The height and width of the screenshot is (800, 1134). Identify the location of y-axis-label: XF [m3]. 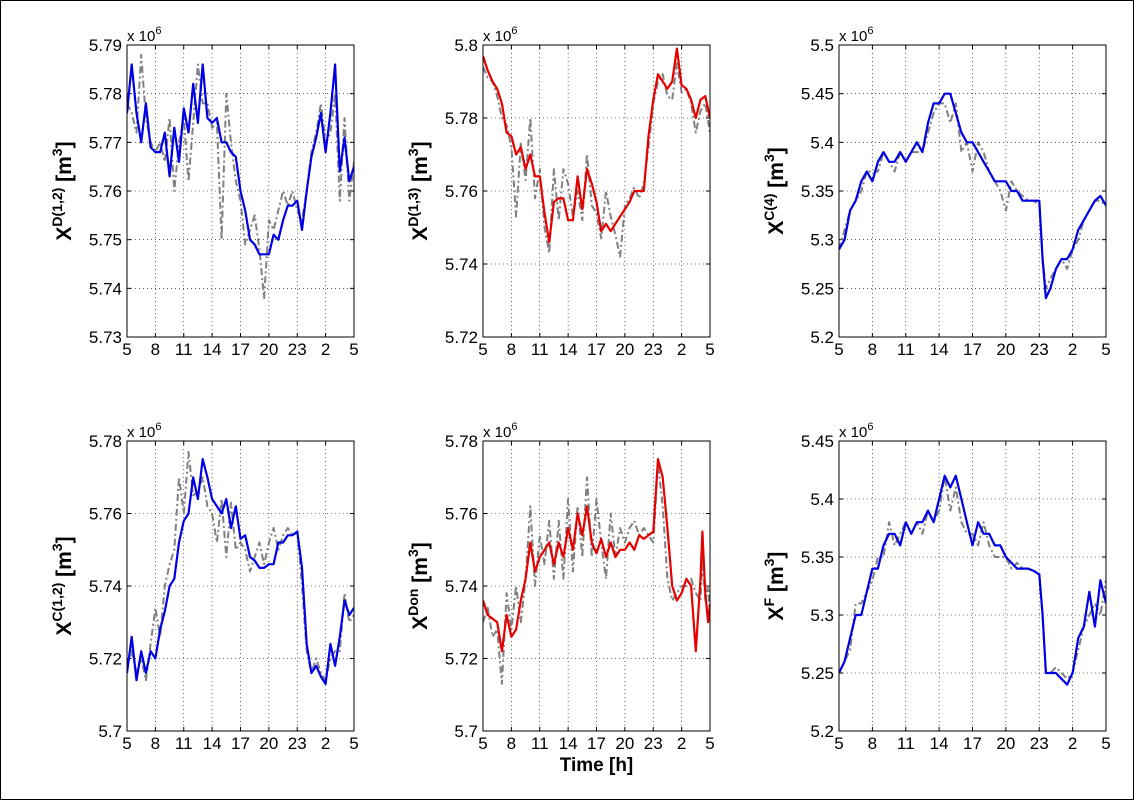
(774, 586).